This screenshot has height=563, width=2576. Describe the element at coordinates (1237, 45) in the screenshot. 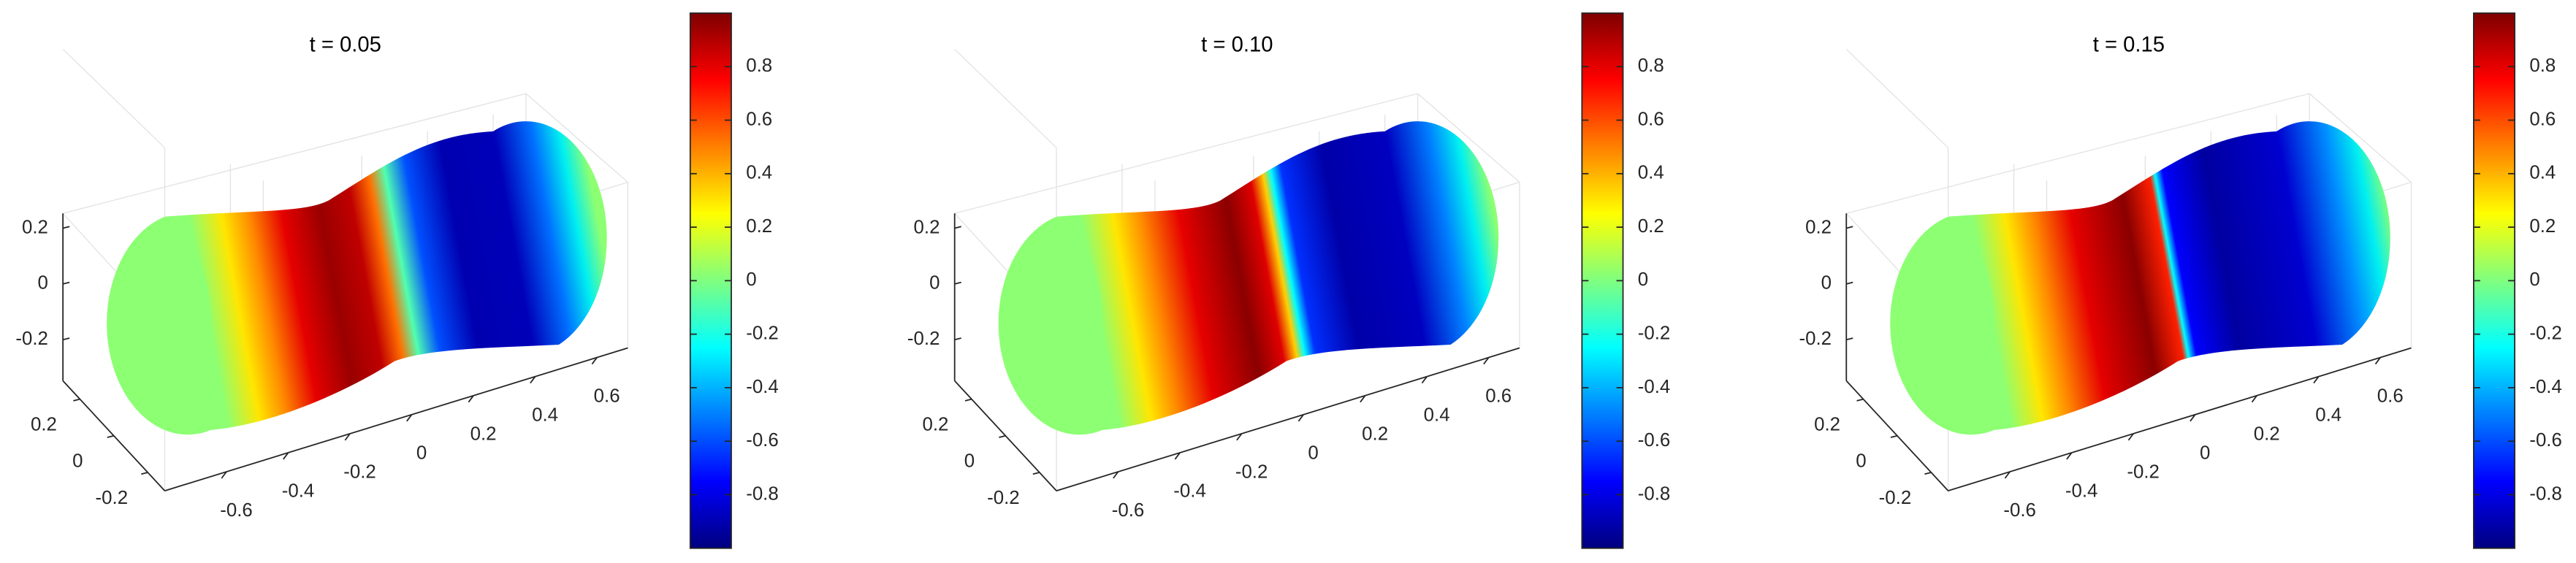

I see `chart-title: t = 0.10` at that location.